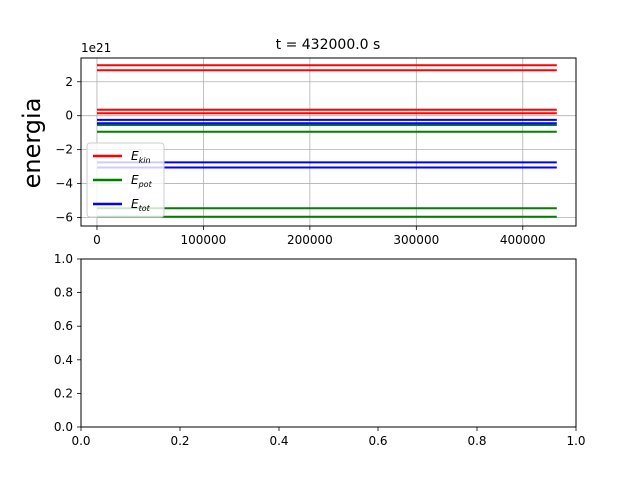 Image resolution: width=640 pixels, height=484 pixels. What do you see at coordinates (64, 184) in the screenshot?
I see `energy-chart-y-tick-label: −4` at bounding box center [64, 184].